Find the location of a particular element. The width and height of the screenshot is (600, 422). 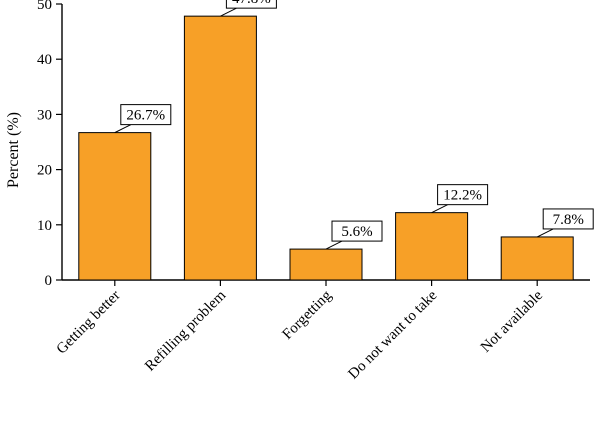

data-label: 26.7% is located at coordinates (145, 116).